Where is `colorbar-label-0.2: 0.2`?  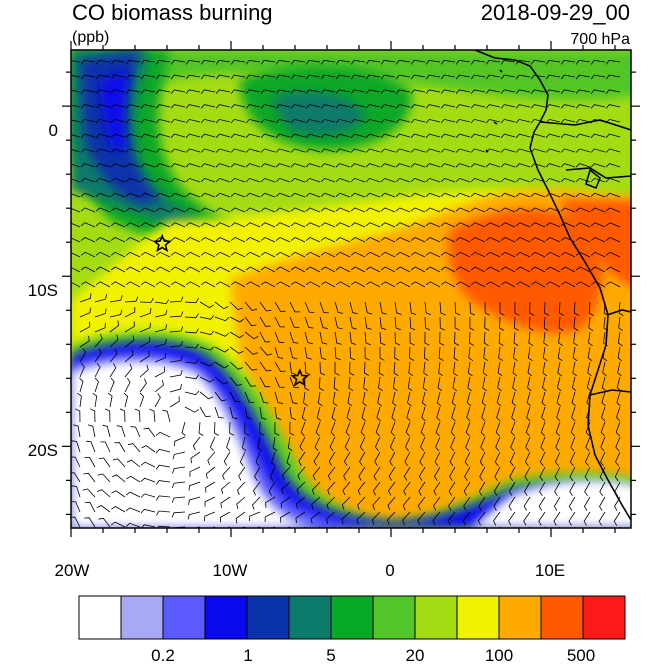 colorbar-label-0.2: 0.2 is located at coordinates (163, 655).